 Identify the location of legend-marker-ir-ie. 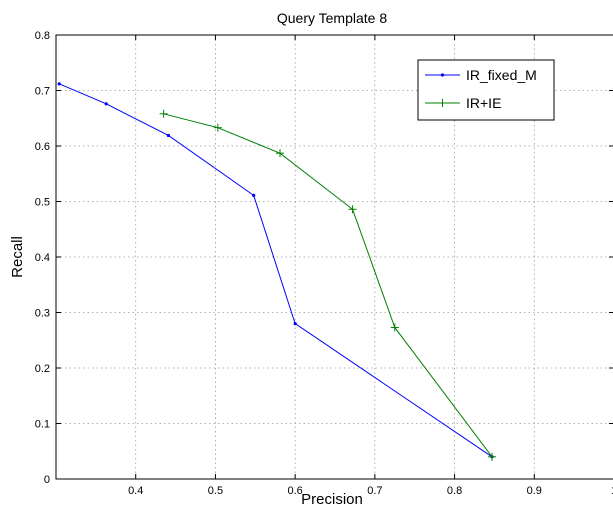
(442, 103).